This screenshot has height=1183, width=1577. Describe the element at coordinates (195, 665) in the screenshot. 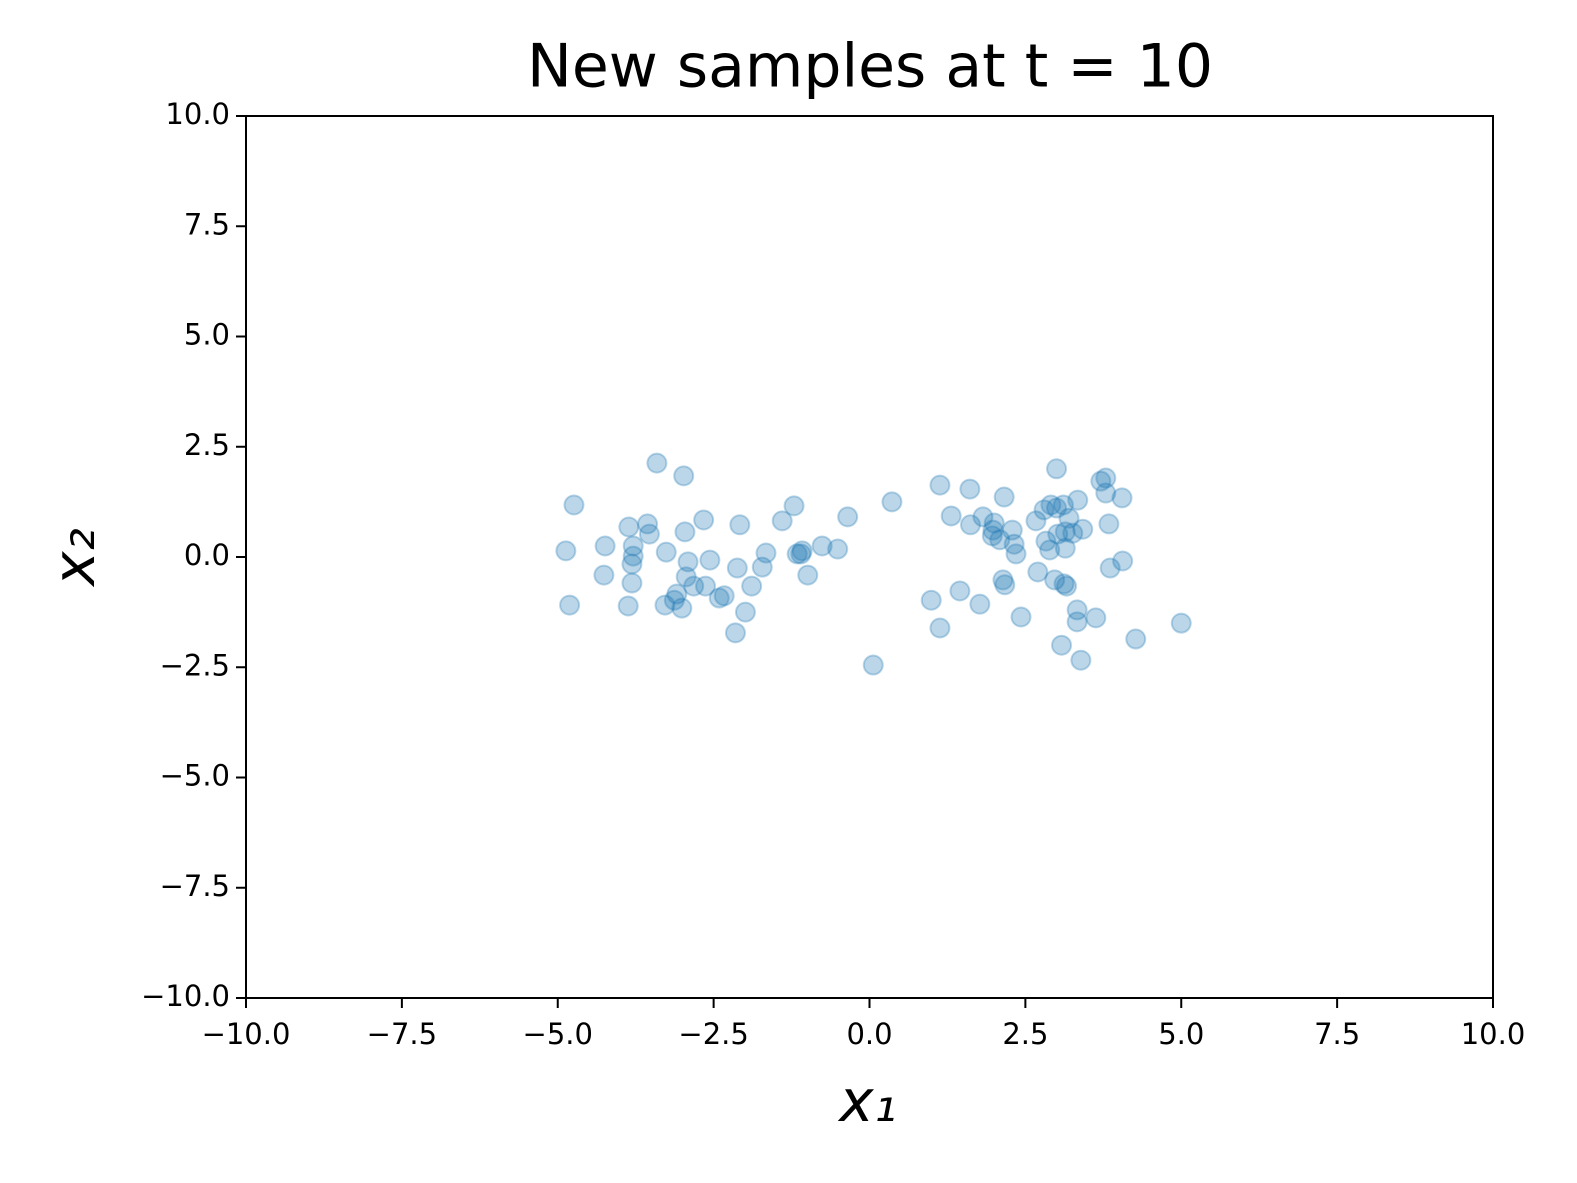

I see `y-tick-label: −2.5` at that location.